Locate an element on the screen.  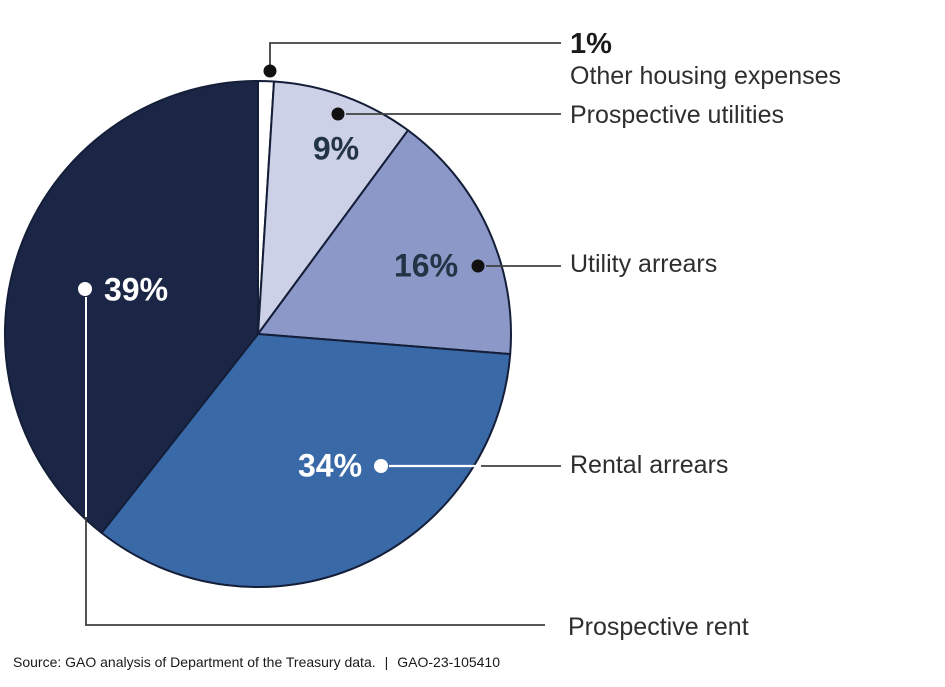
slice-pct-utility-arrears: 16% is located at coordinates (426, 265).